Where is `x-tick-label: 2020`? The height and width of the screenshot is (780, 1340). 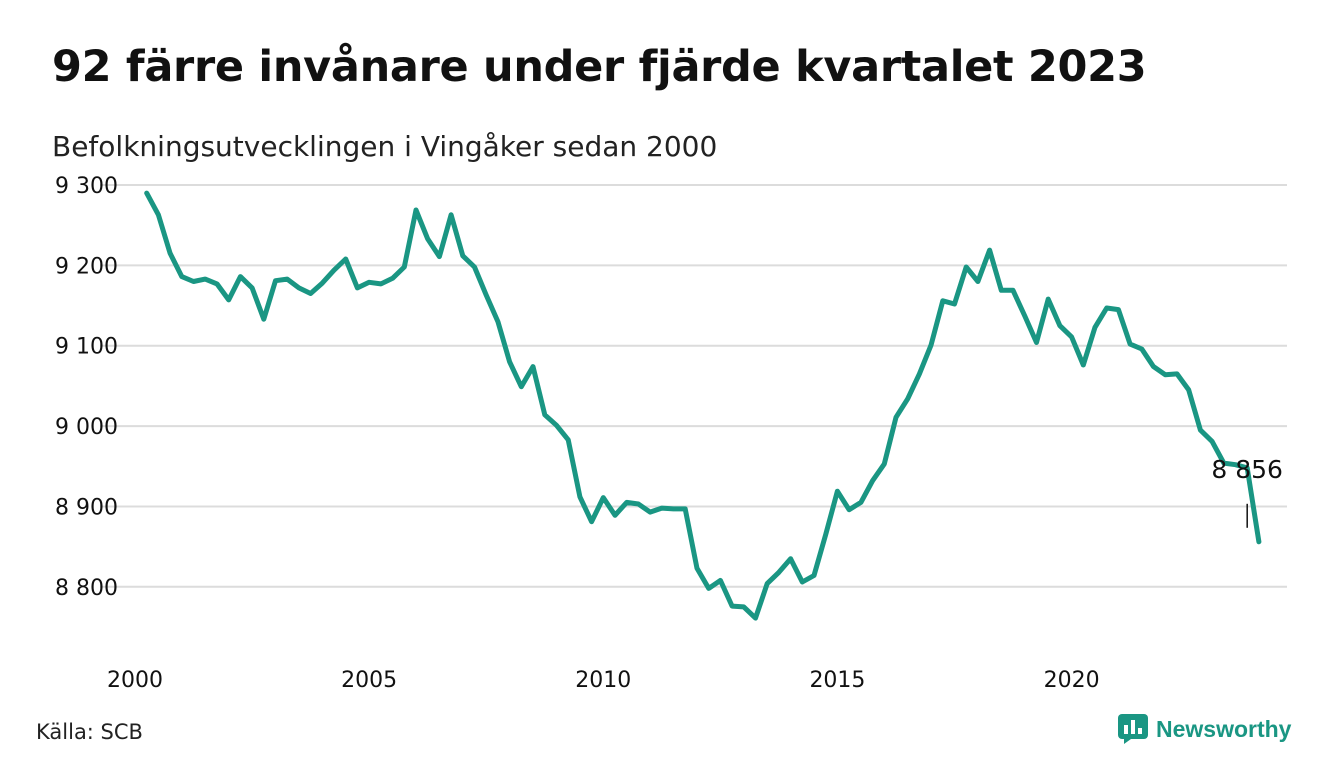
x-tick-label: 2020 is located at coordinates (1072, 680).